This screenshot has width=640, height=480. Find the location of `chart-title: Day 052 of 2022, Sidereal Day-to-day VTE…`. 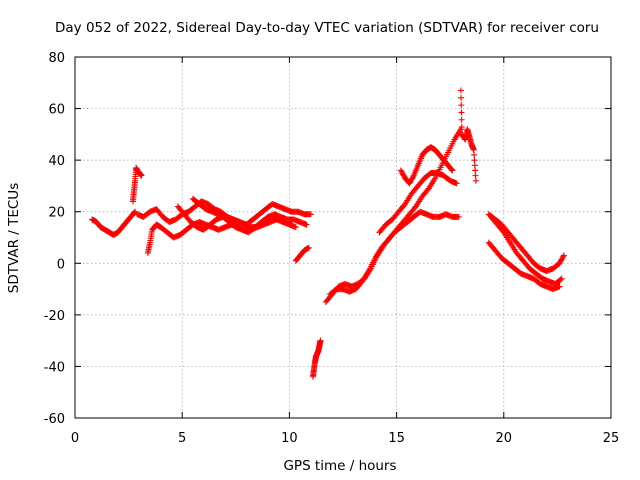

chart-title: Day 052 of 2022, Sidereal Day-to-day VTE… is located at coordinates (327, 28).